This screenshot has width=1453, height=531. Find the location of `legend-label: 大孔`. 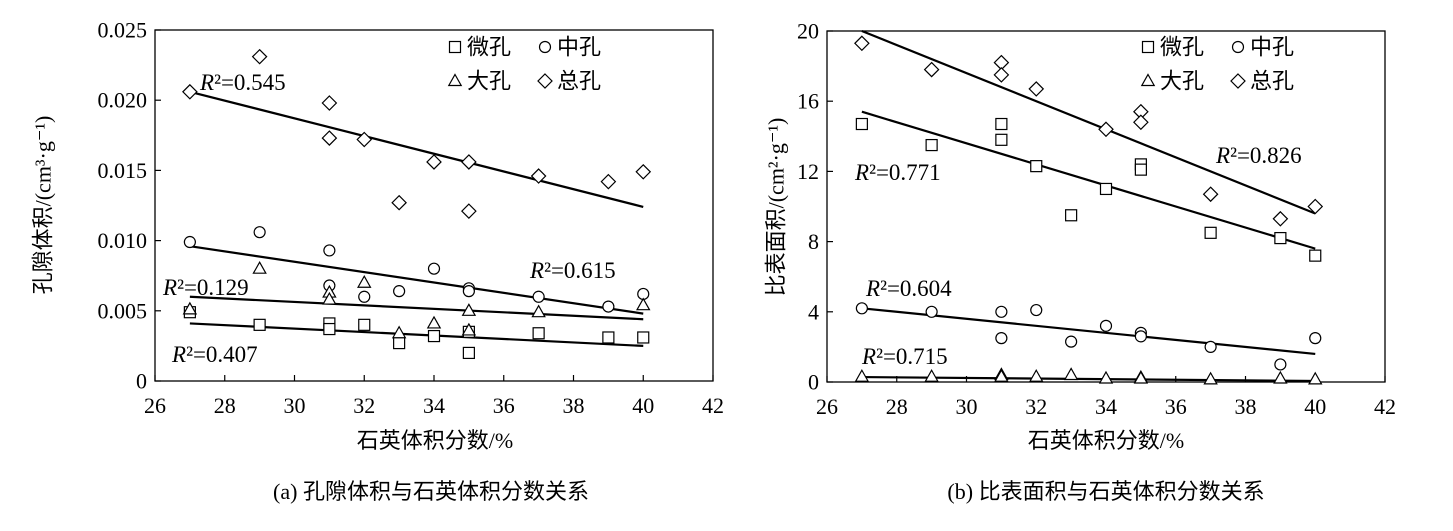

legend-label: 大孔 is located at coordinates (1182, 81).